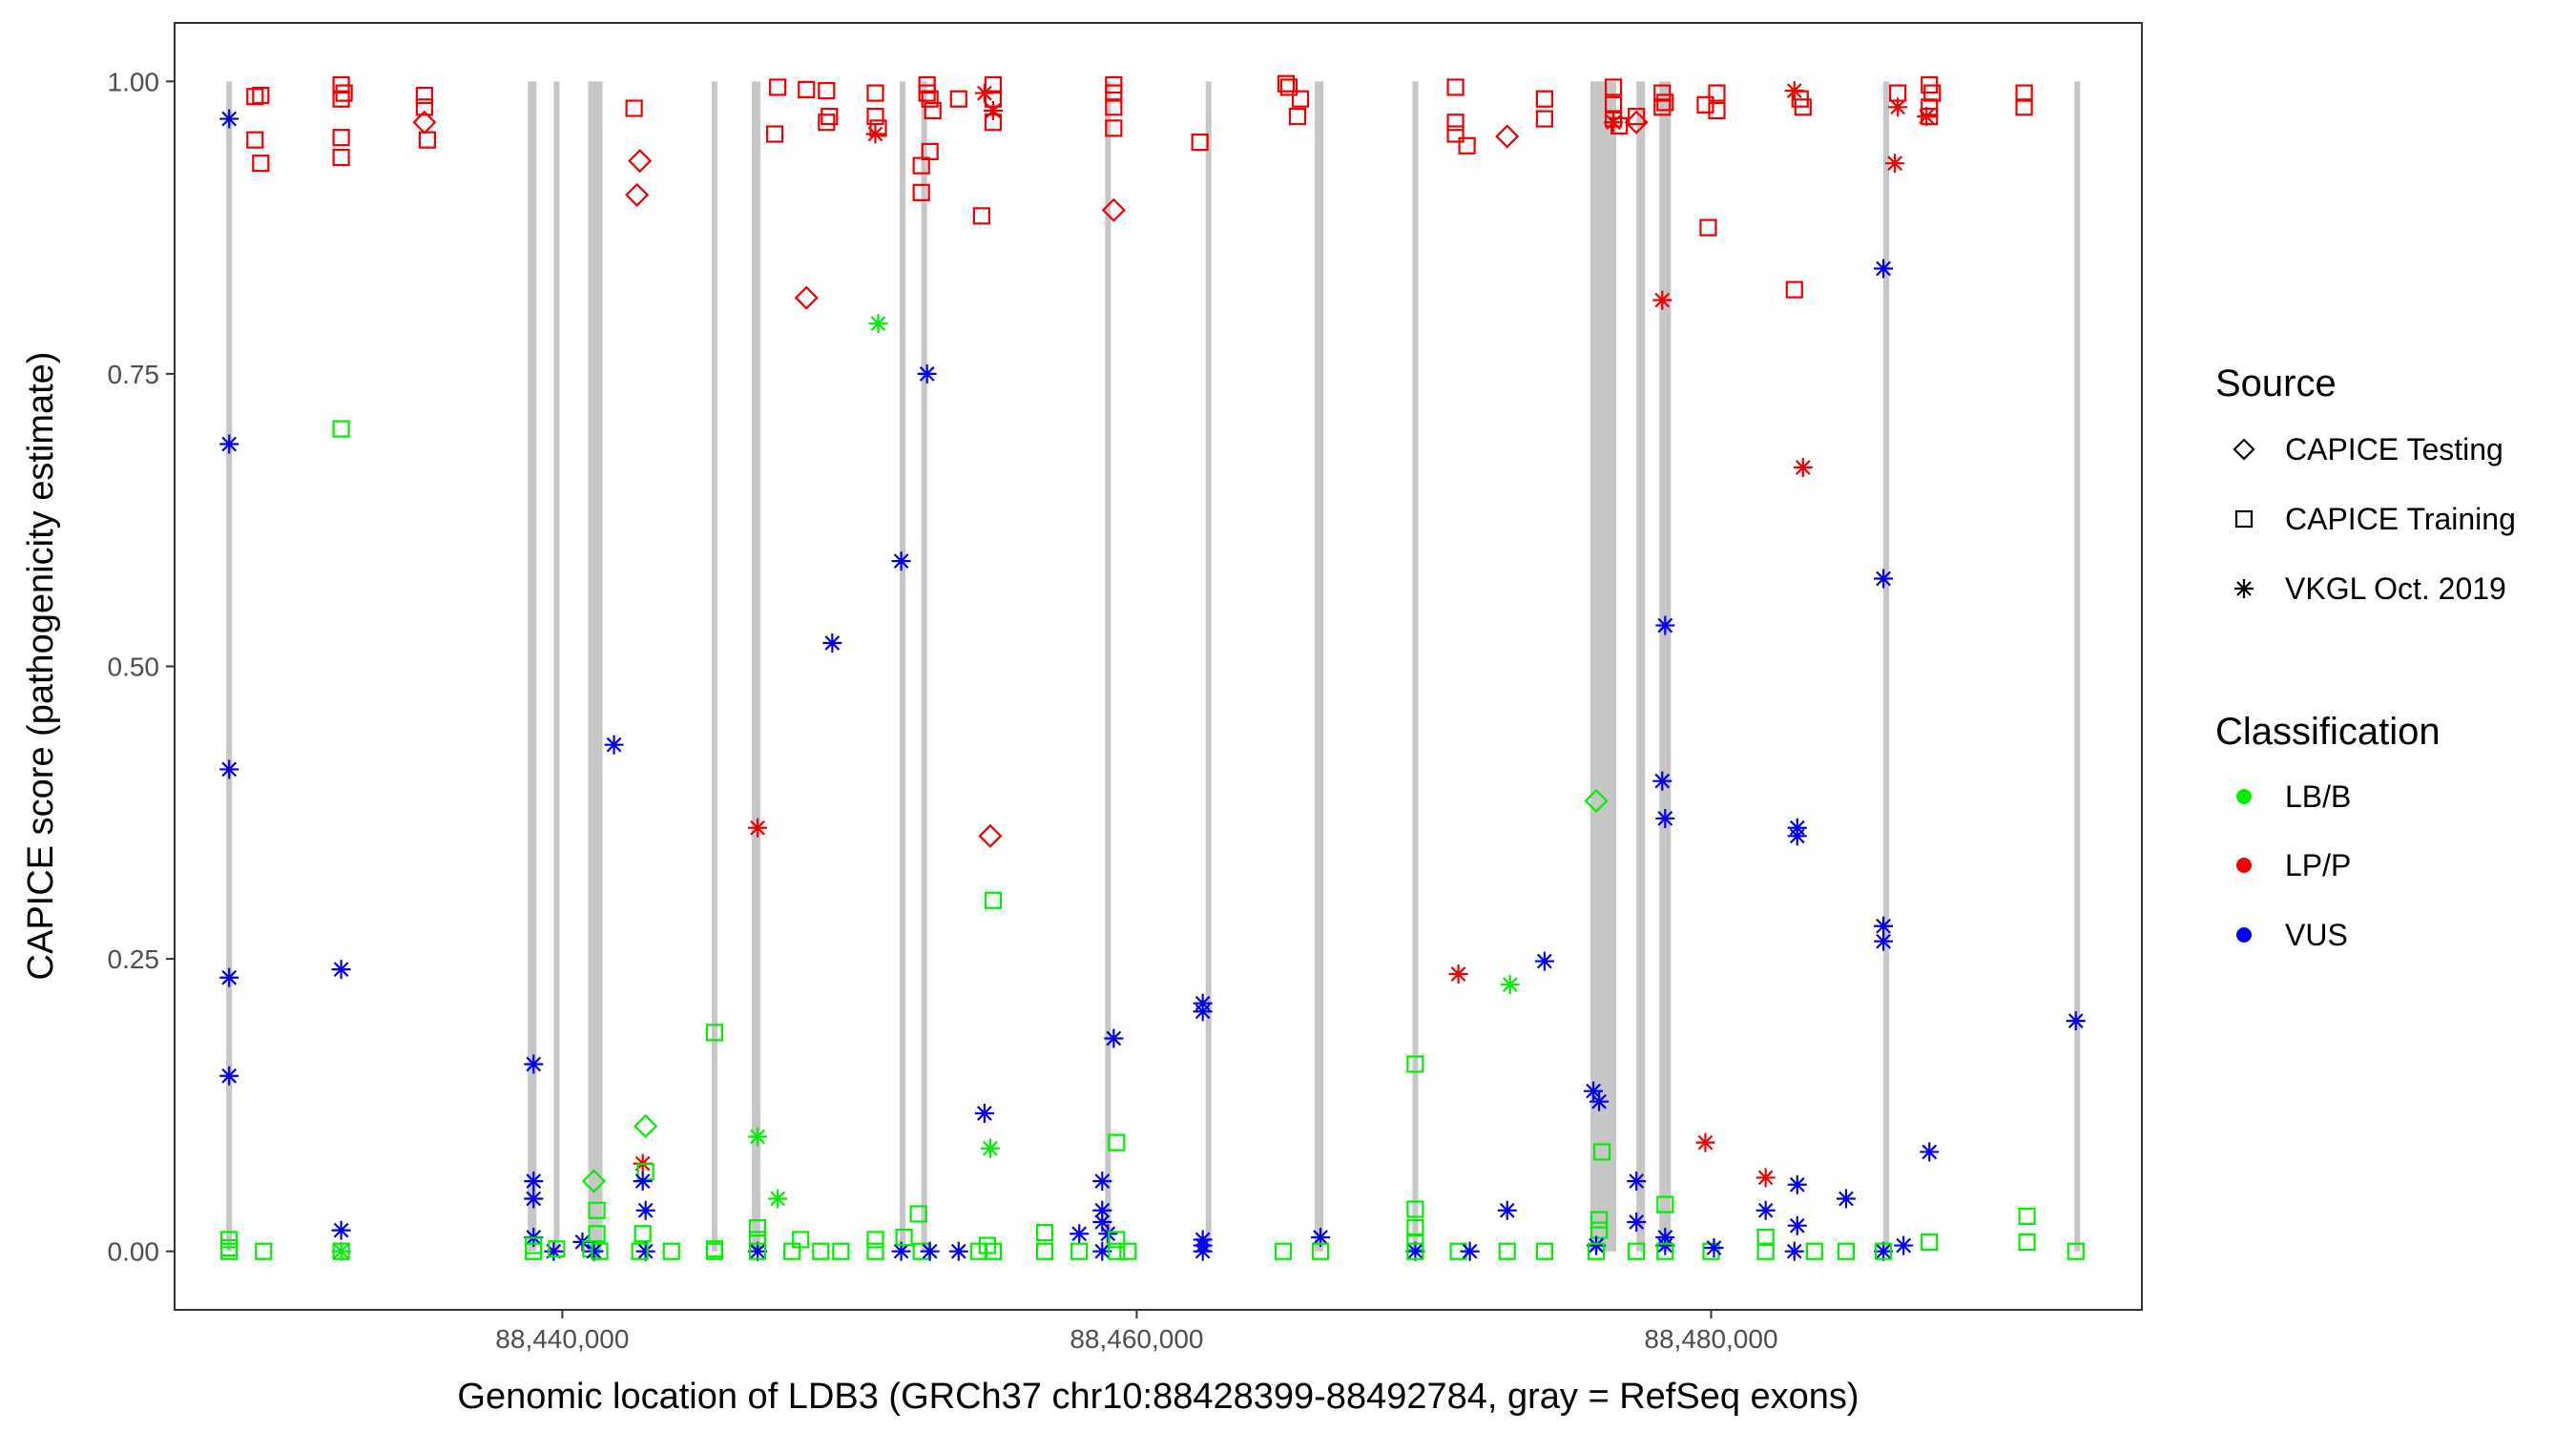  What do you see at coordinates (41, 667) in the screenshot?
I see `y-axis-label: CAPICE score (pathogenicity estimate)` at bounding box center [41, 667].